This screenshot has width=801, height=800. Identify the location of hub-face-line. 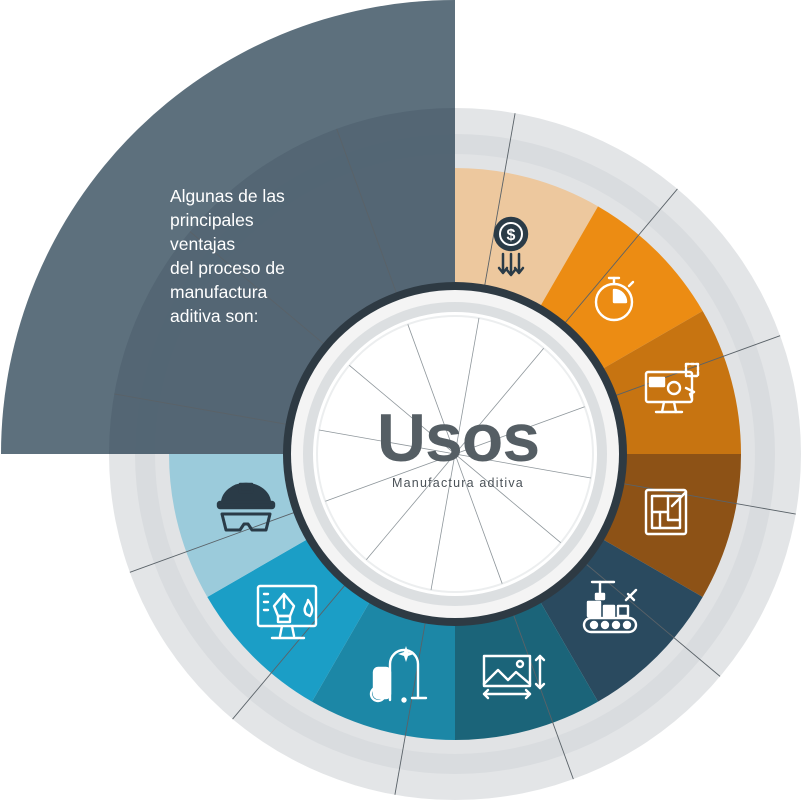
(455, 454).